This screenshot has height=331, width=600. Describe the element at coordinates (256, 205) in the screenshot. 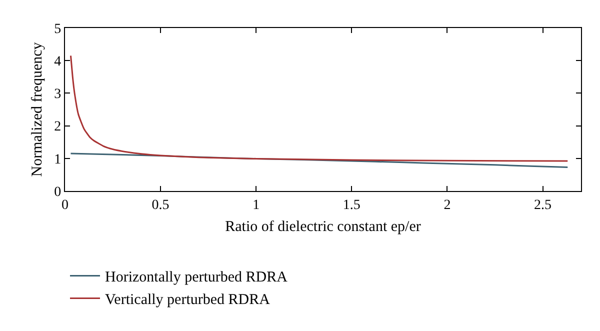

I see `x-tick-label: 1` at that location.